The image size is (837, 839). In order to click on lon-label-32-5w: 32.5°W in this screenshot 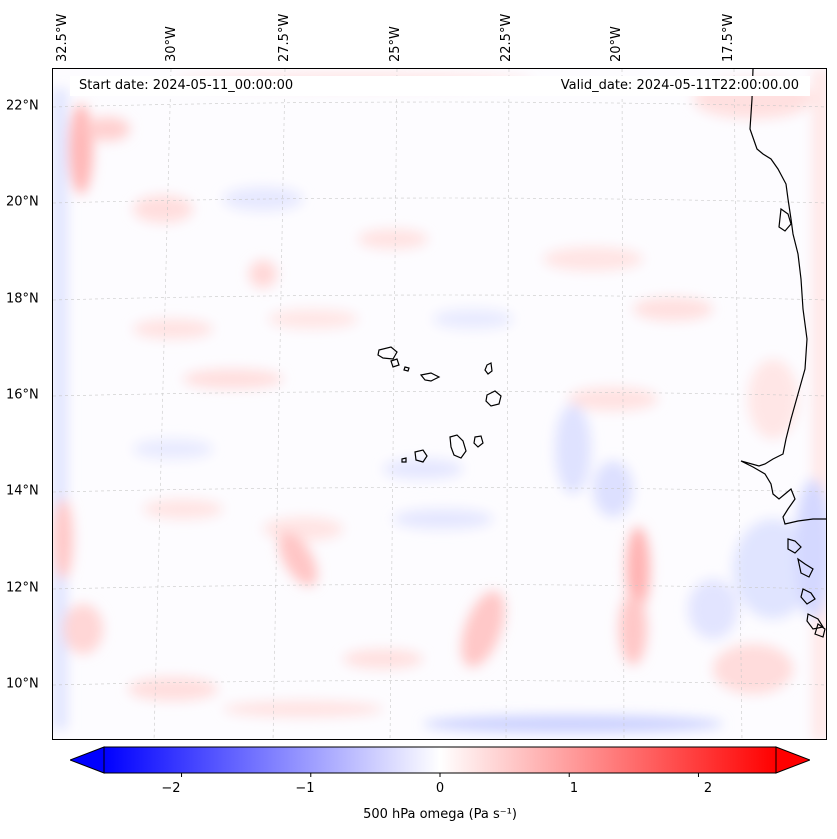, I will do `click(62, 37)`.